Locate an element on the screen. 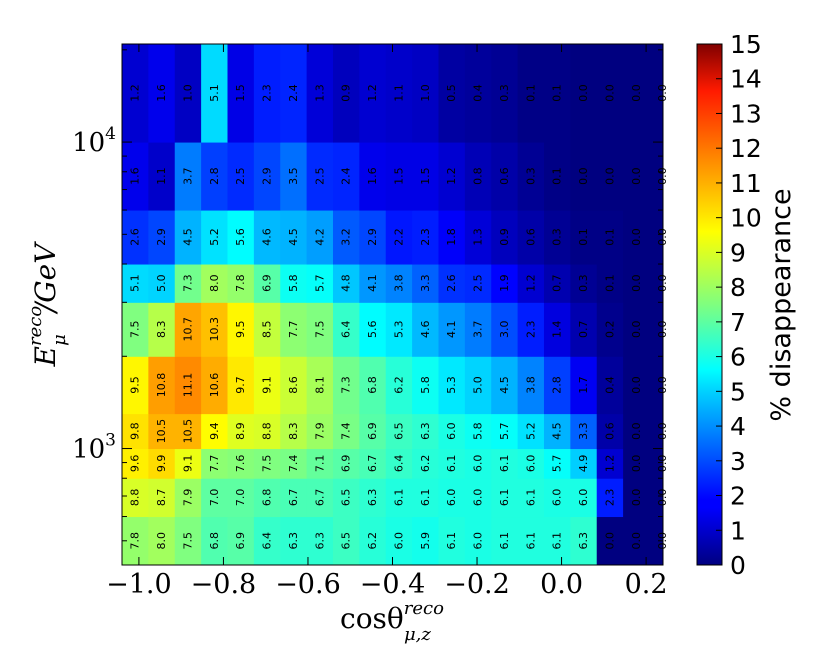 This screenshot has height=672, width=830. colorbar is located at coordinates (709, 304).